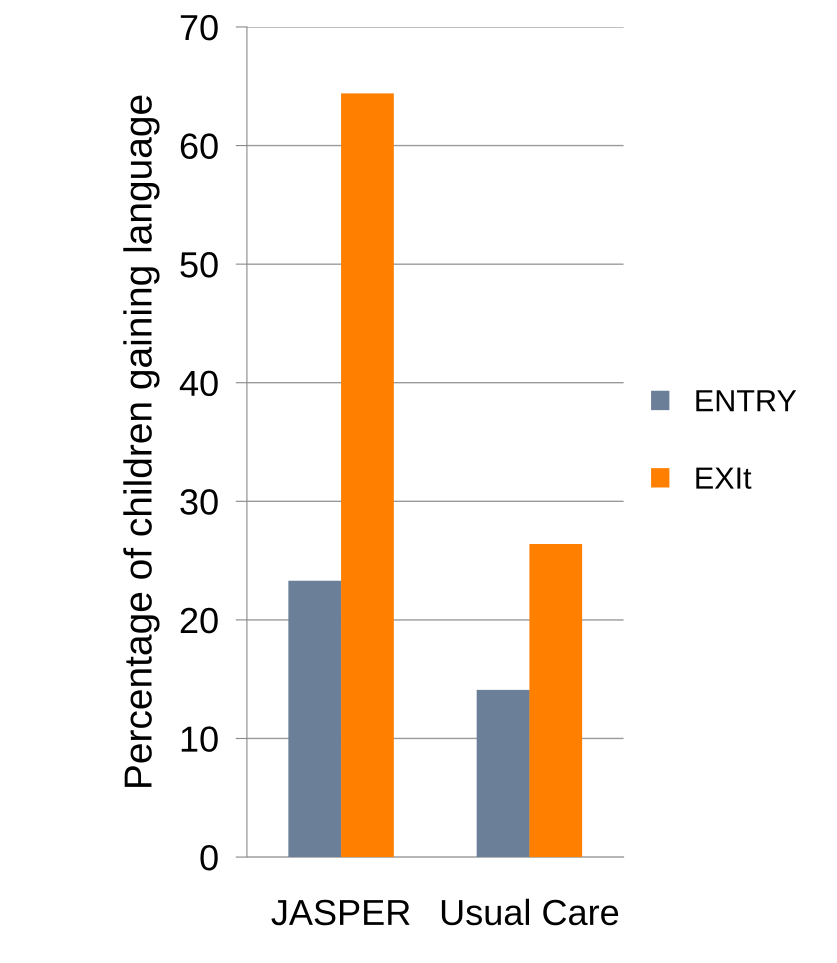  What do you see at coordinates (199, 383) in the screenshot?
I see `y-tick-label: 40` at bounding box center [199, 383].